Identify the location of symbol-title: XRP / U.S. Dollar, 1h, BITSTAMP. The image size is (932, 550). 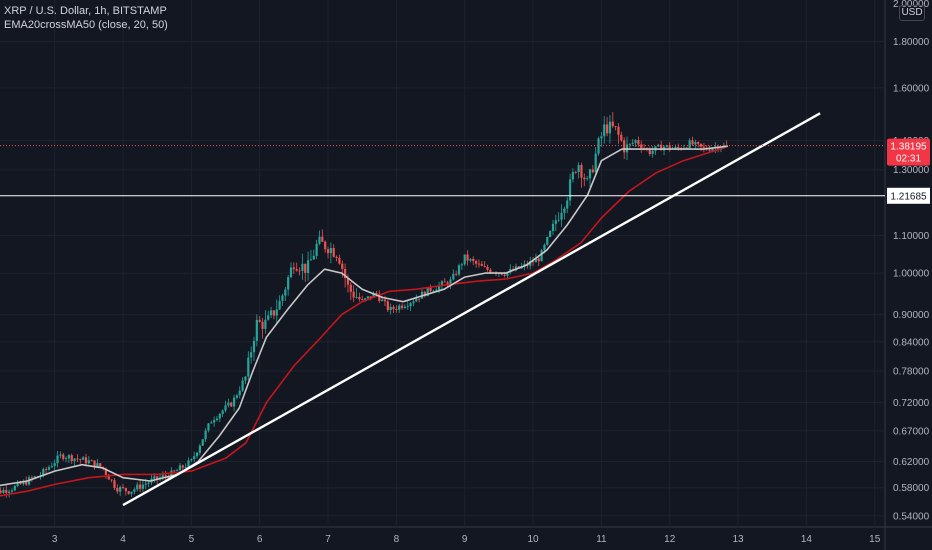
(85, 11).